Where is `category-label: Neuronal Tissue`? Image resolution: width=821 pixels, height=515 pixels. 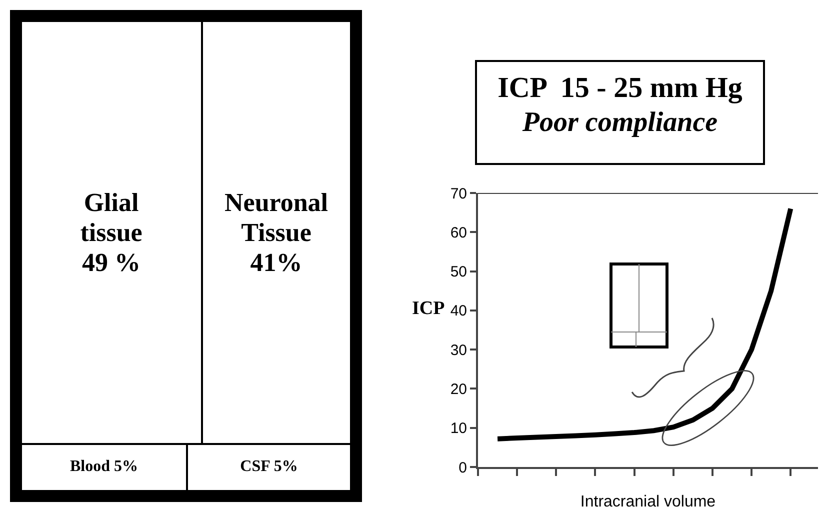 category-label: Neuronal Tissue is located at coordinates (276, 217).